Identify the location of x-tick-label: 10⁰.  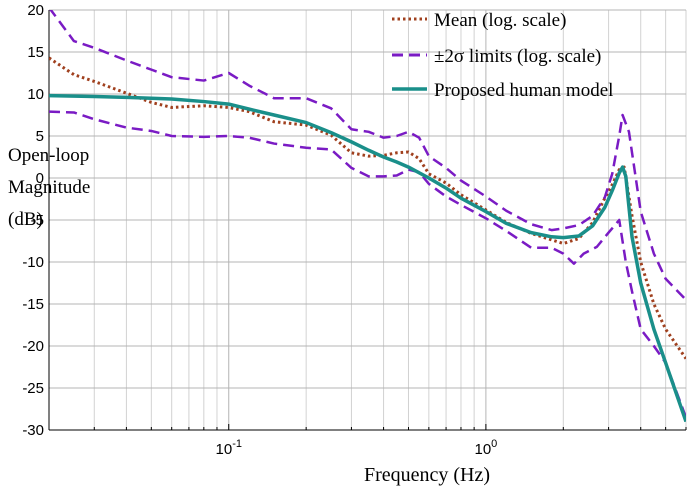
(485, 448).